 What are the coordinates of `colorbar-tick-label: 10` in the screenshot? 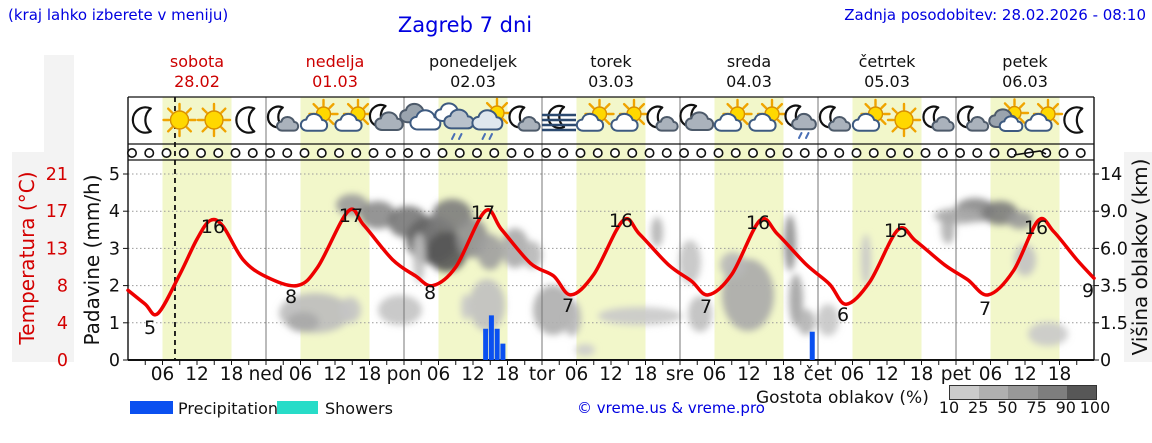 It's located at (949, 407).